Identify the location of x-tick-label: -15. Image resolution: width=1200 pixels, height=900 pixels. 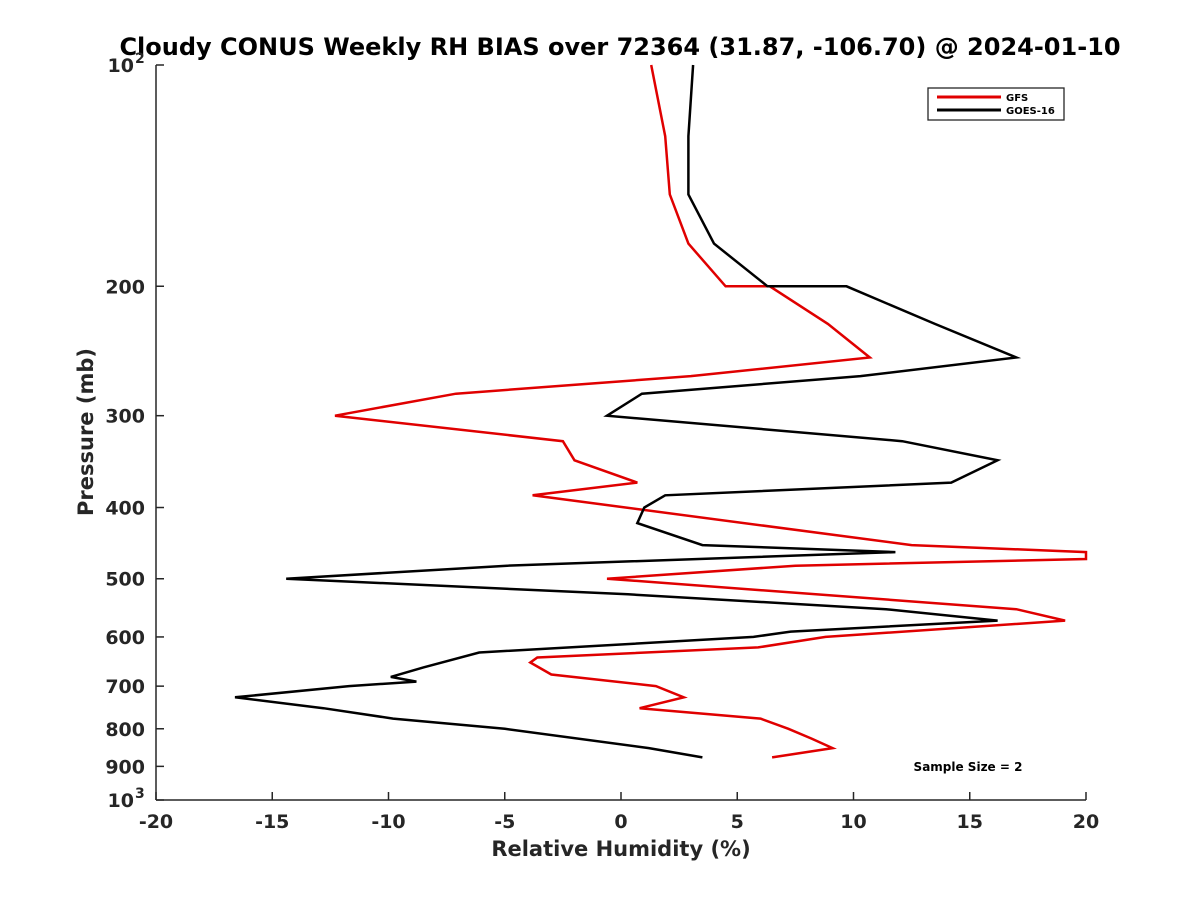
(272, 822).